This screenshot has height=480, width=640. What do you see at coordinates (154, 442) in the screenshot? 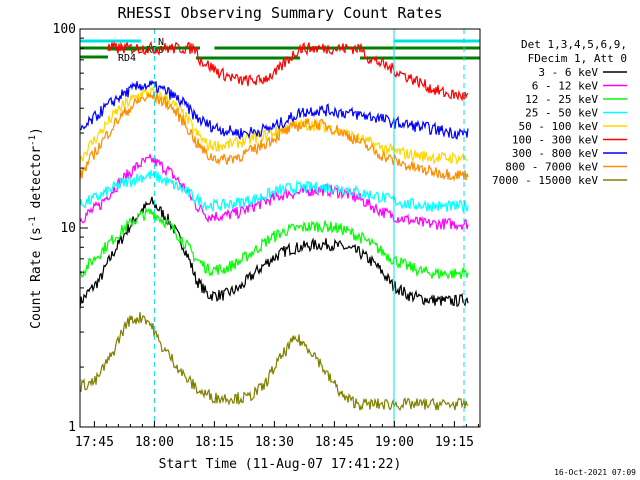
I see `x-tick-label-1: 18:00` at bounding box center [154, 442].